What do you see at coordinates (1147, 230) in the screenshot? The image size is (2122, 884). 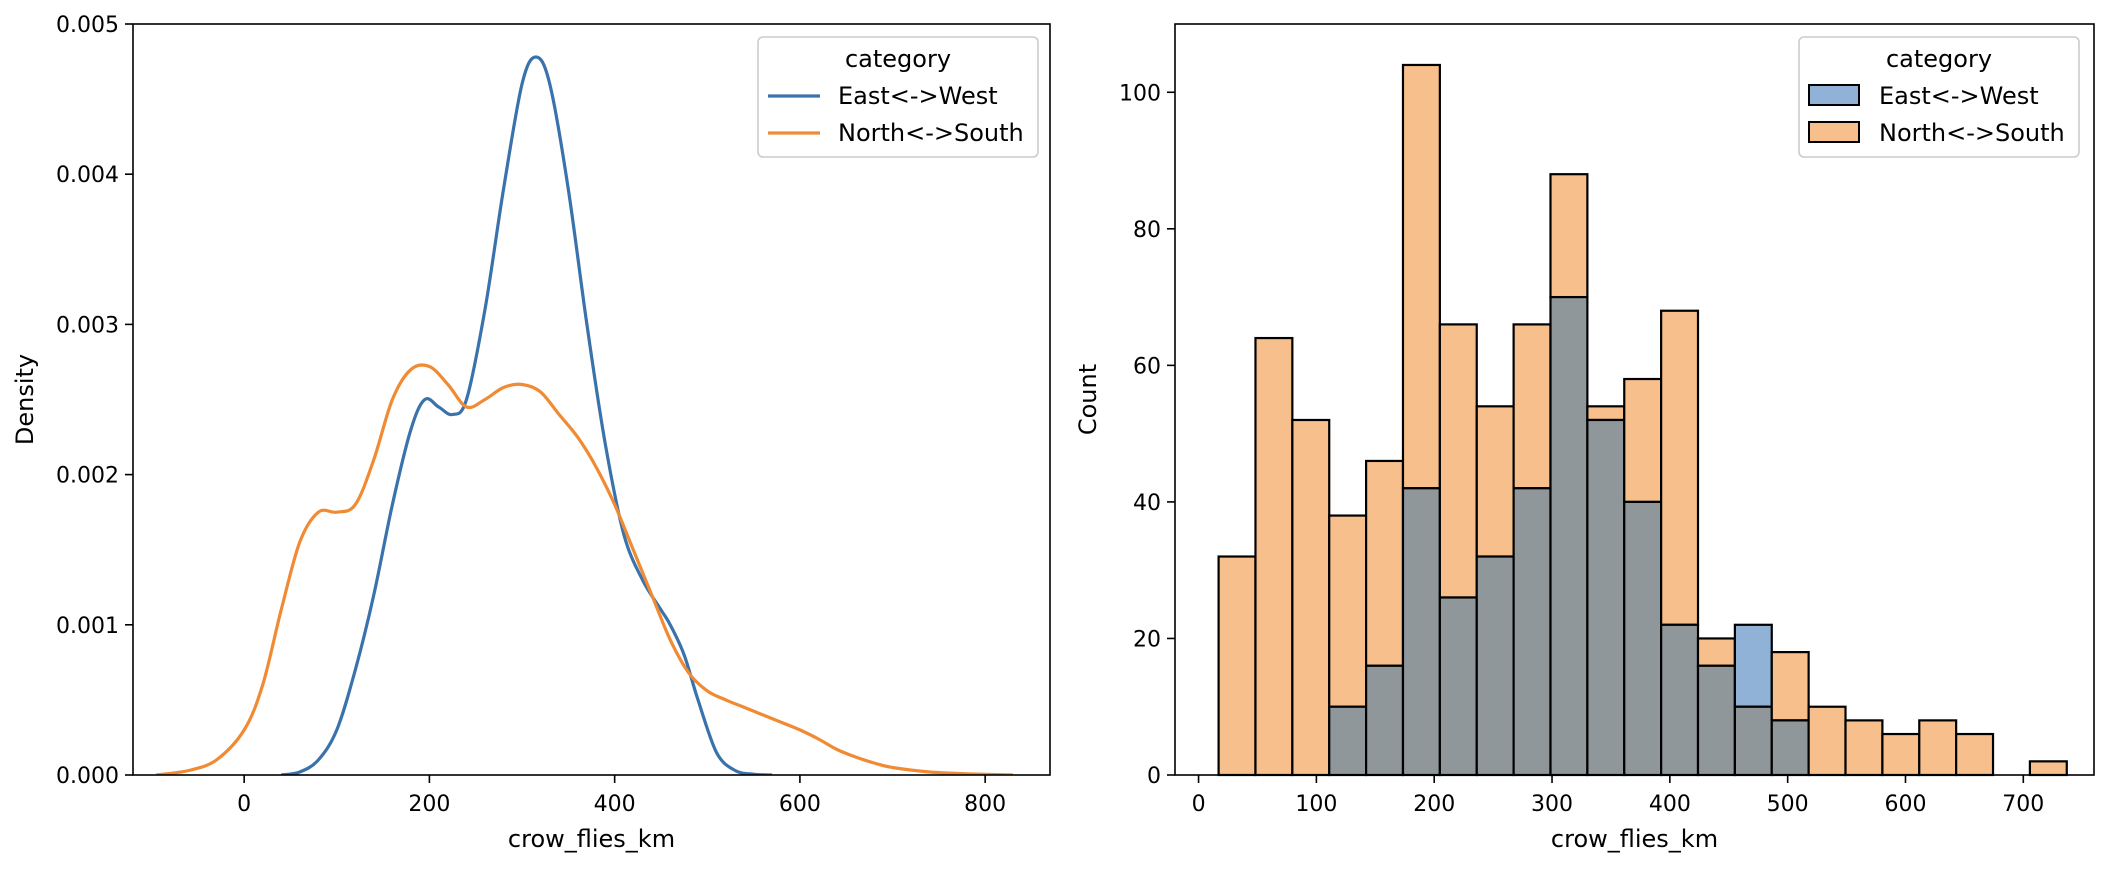 I see `hist-ytick-label: 80` at bounding box center [1147, 230].